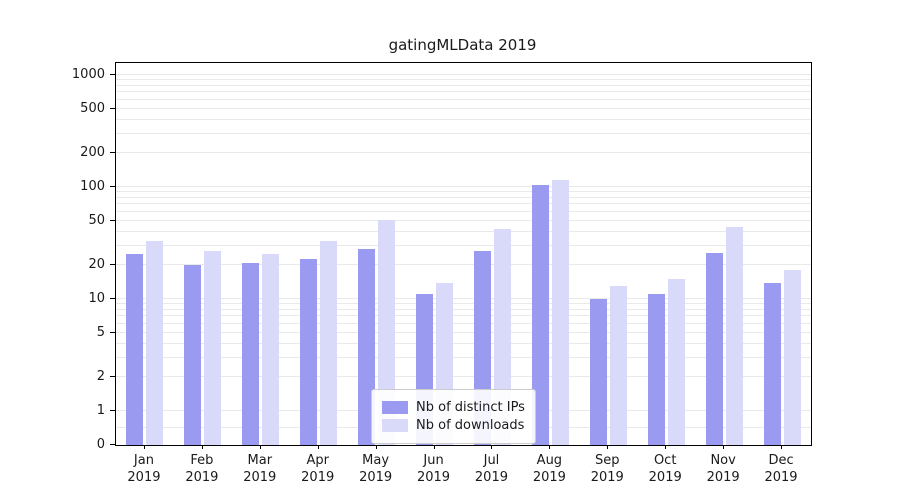 The image size is (900, 500). I want to click on bar-distinct-ips-nov, so click(714, 348).